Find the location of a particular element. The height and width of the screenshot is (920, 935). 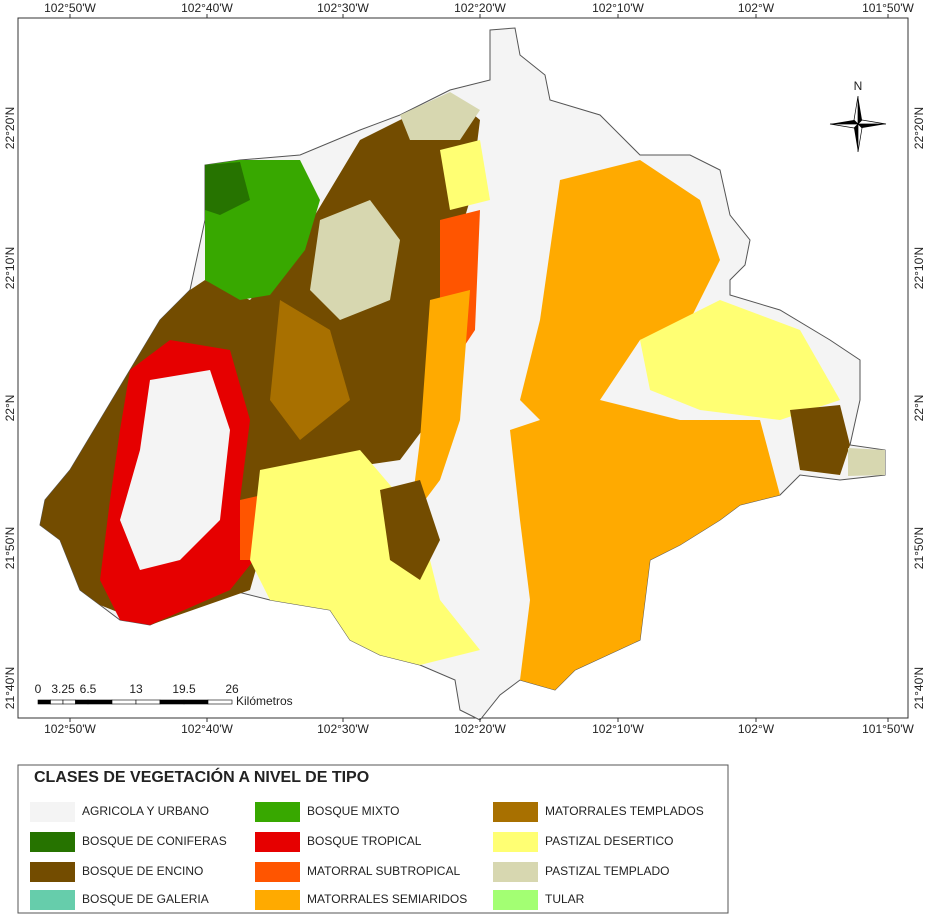

lat-label-left: 21°50'N is located at coordinates (10, 548).